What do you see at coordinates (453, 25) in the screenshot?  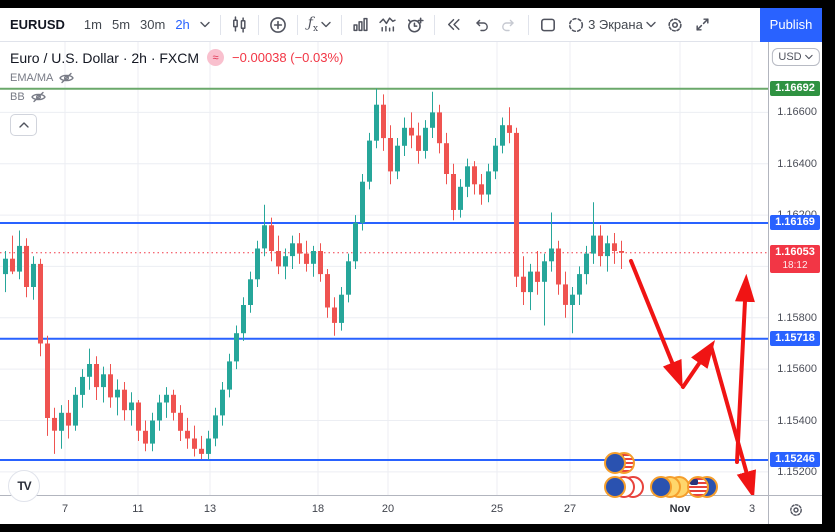 I see `replay-icon` at bounding box center [453, 25].